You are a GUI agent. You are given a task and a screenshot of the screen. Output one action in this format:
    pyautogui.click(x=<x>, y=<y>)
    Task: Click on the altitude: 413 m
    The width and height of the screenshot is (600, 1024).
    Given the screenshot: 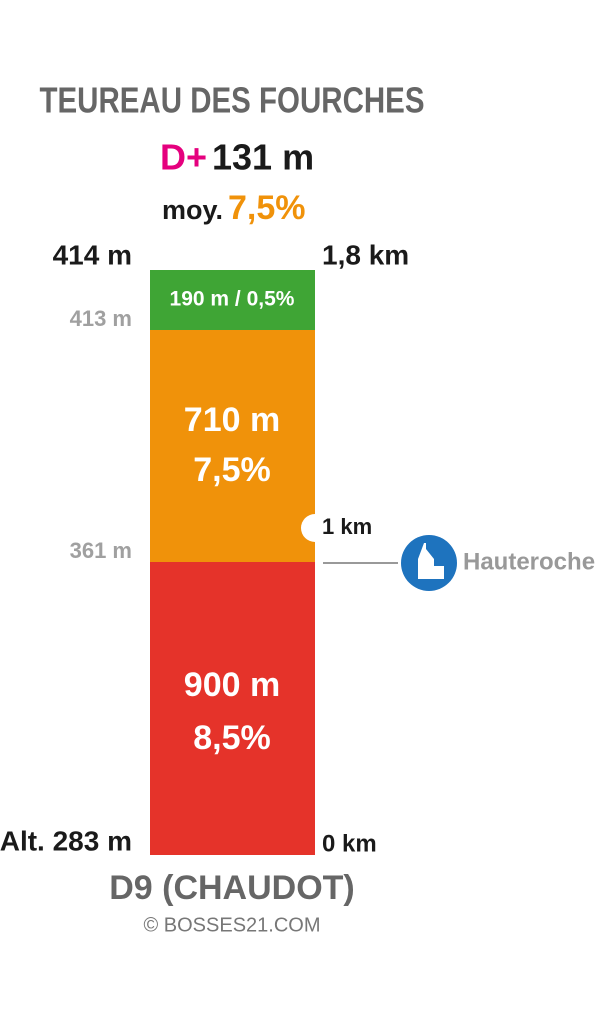 What is the action you would take?
    pyautogui.click(x=101, y=318)
    